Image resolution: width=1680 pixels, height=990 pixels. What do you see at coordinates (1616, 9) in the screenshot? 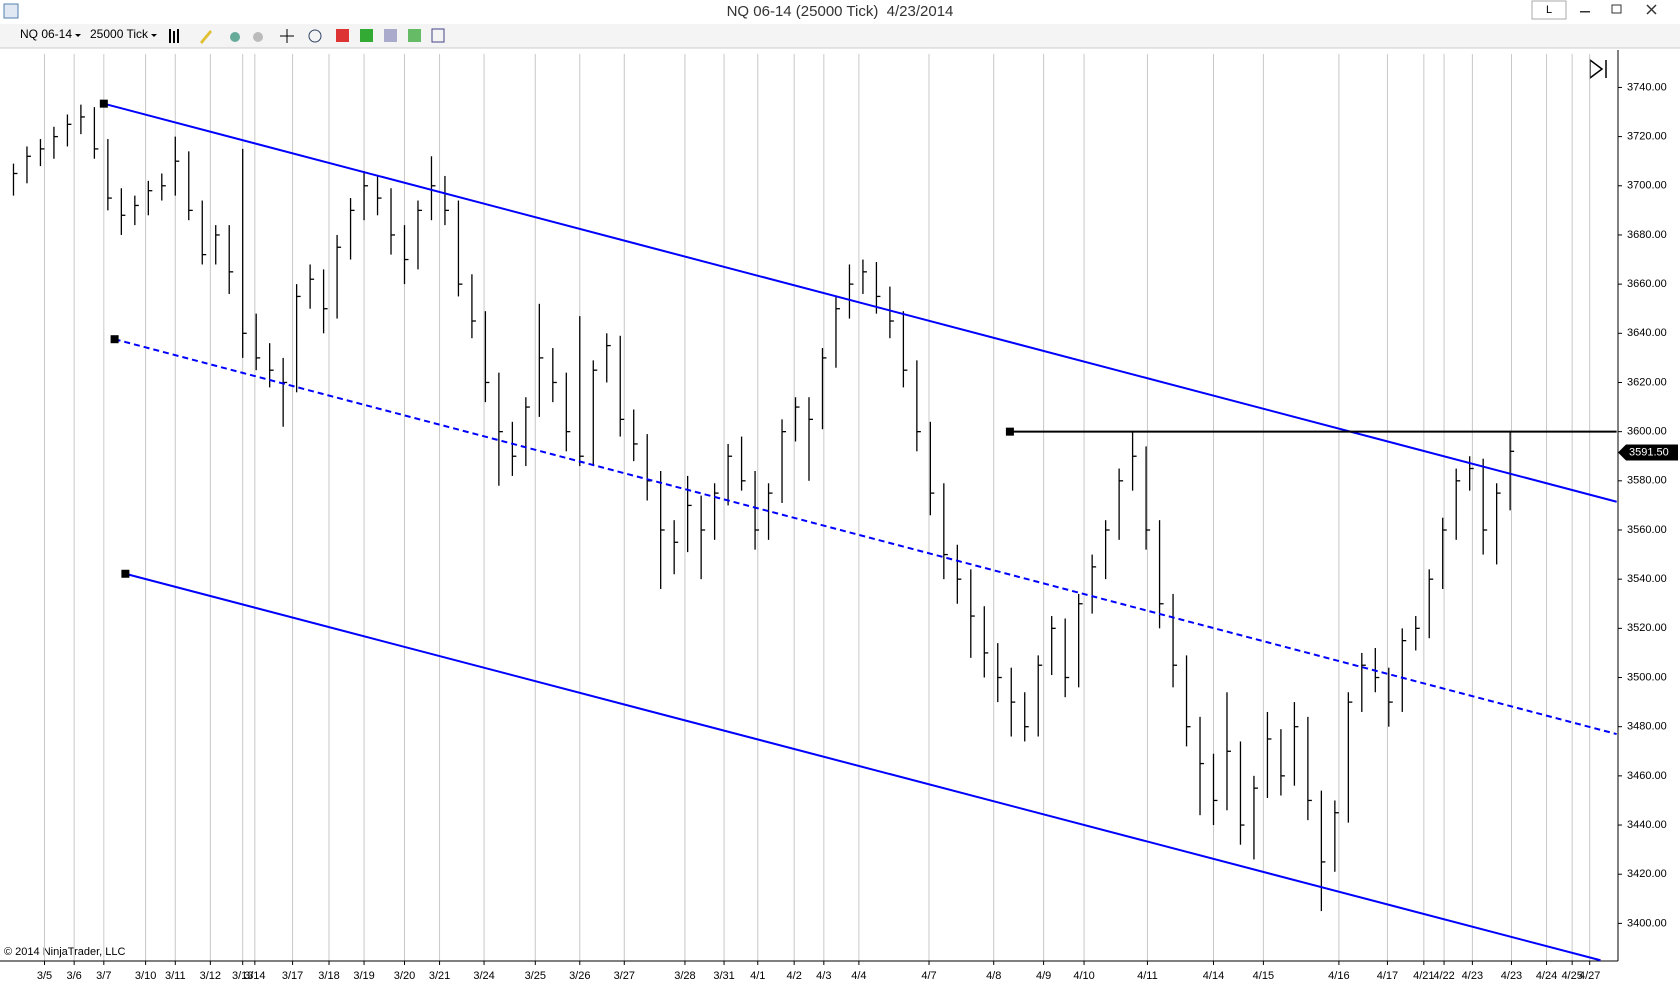
I see `maximize` at bounding box center [1616, 9].